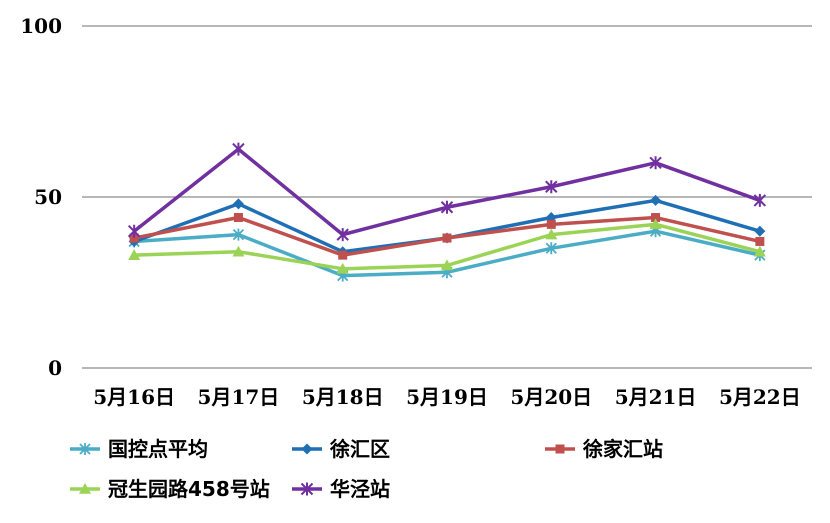 This screenshot has width=830, height=523. What do you see at coordinates (760, 397) in the screenshot?
I see `x-tick-label: 5月22日` at bounding box center [760, 397].